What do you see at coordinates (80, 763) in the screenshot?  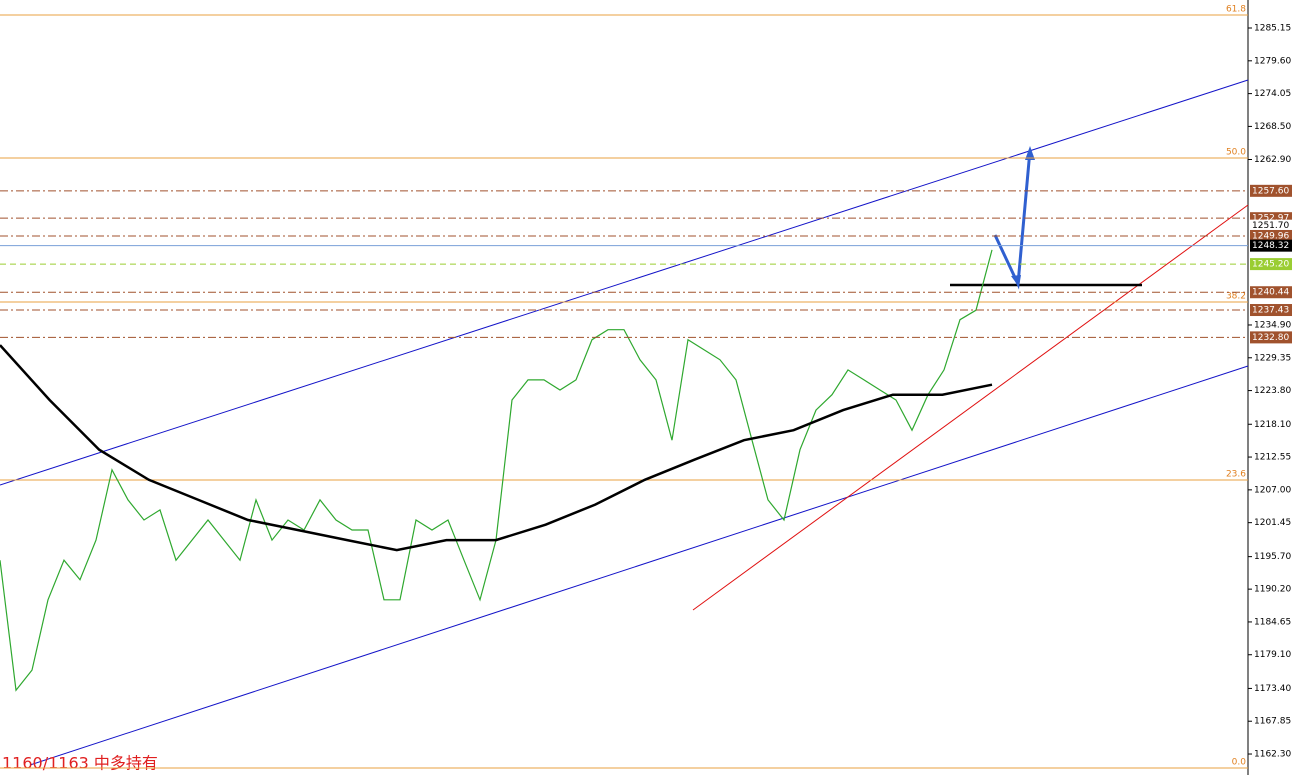 I see `annotation: 1160/1163 中多持有` at bounding box center [80, 763].